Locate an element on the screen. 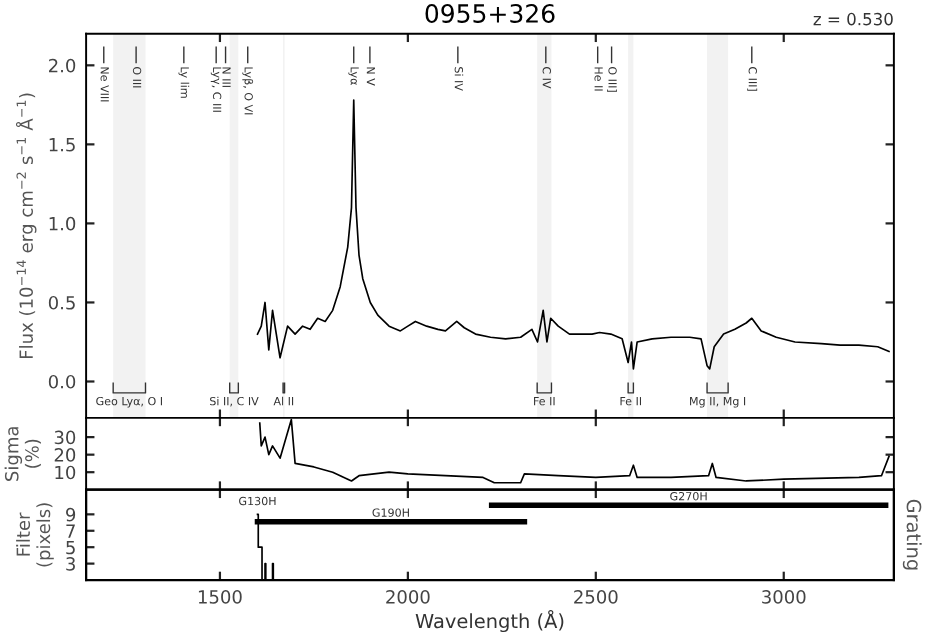  x-tick-label: 3000 is located at coordinates (784, 597).